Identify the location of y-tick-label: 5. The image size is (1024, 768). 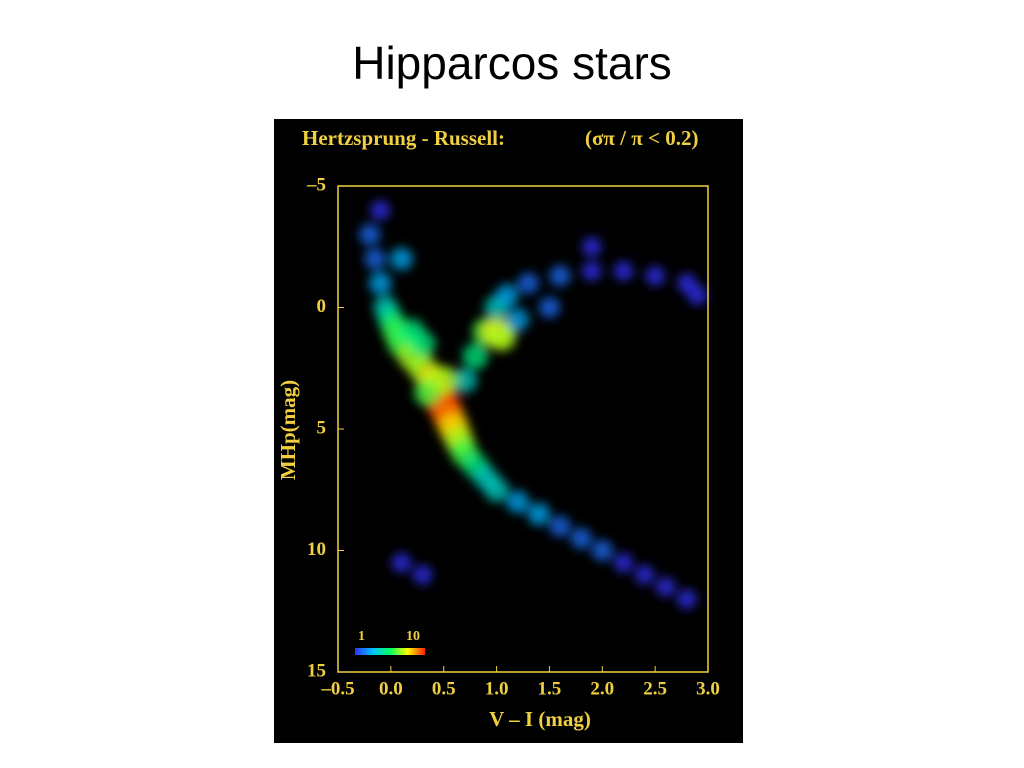
(322, 427).